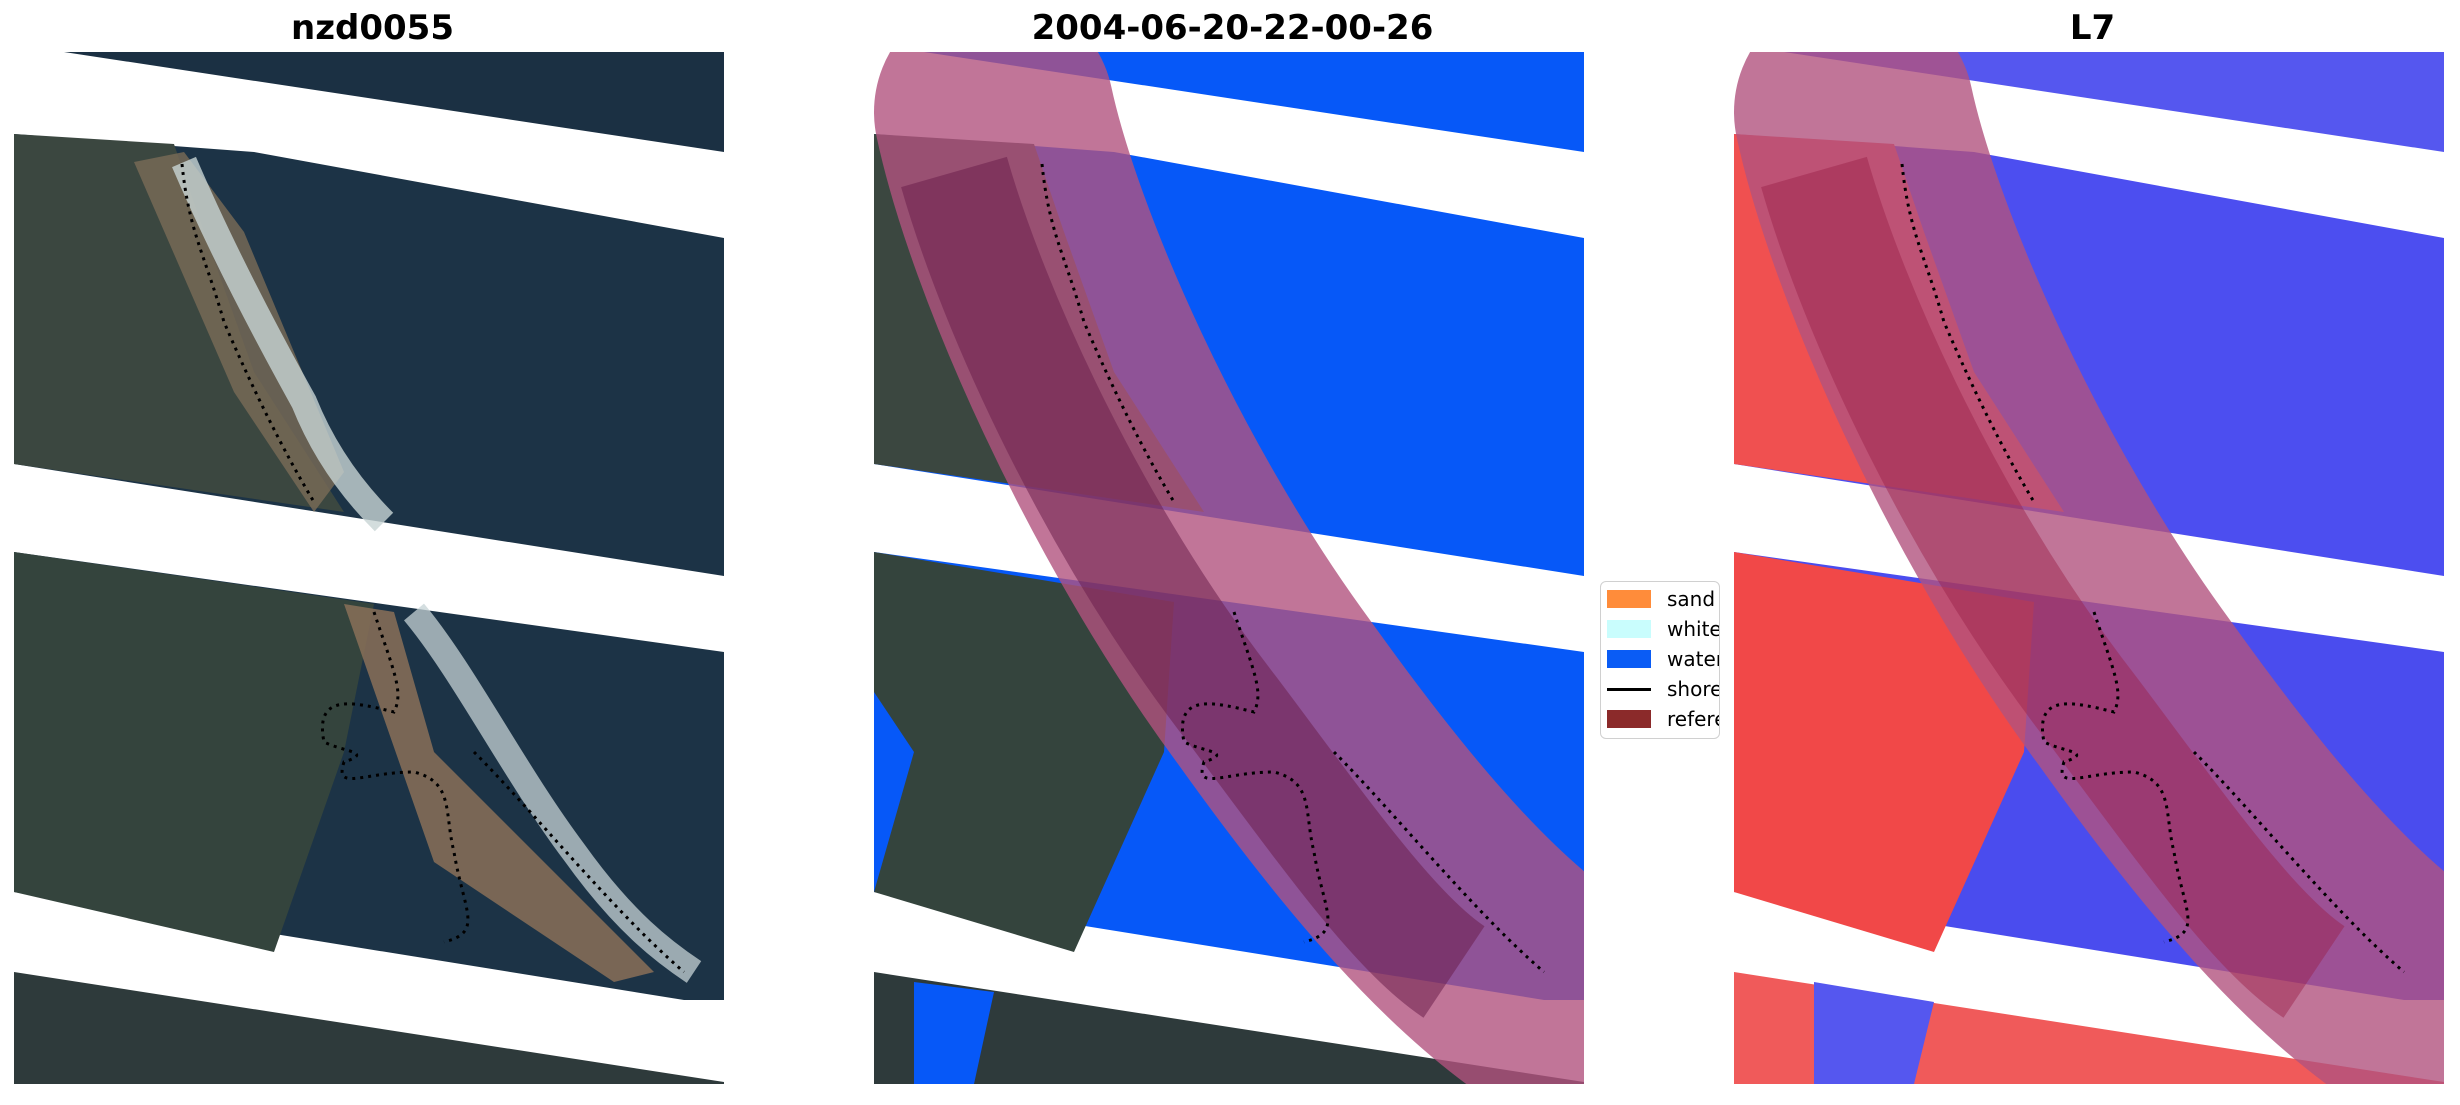 The width and height of the screenshot is (2460, 1105). What do you see at coordinates (1691, 599) in the screenshot?
I see `legend-label: sand` at bounding box center [1691, 599].